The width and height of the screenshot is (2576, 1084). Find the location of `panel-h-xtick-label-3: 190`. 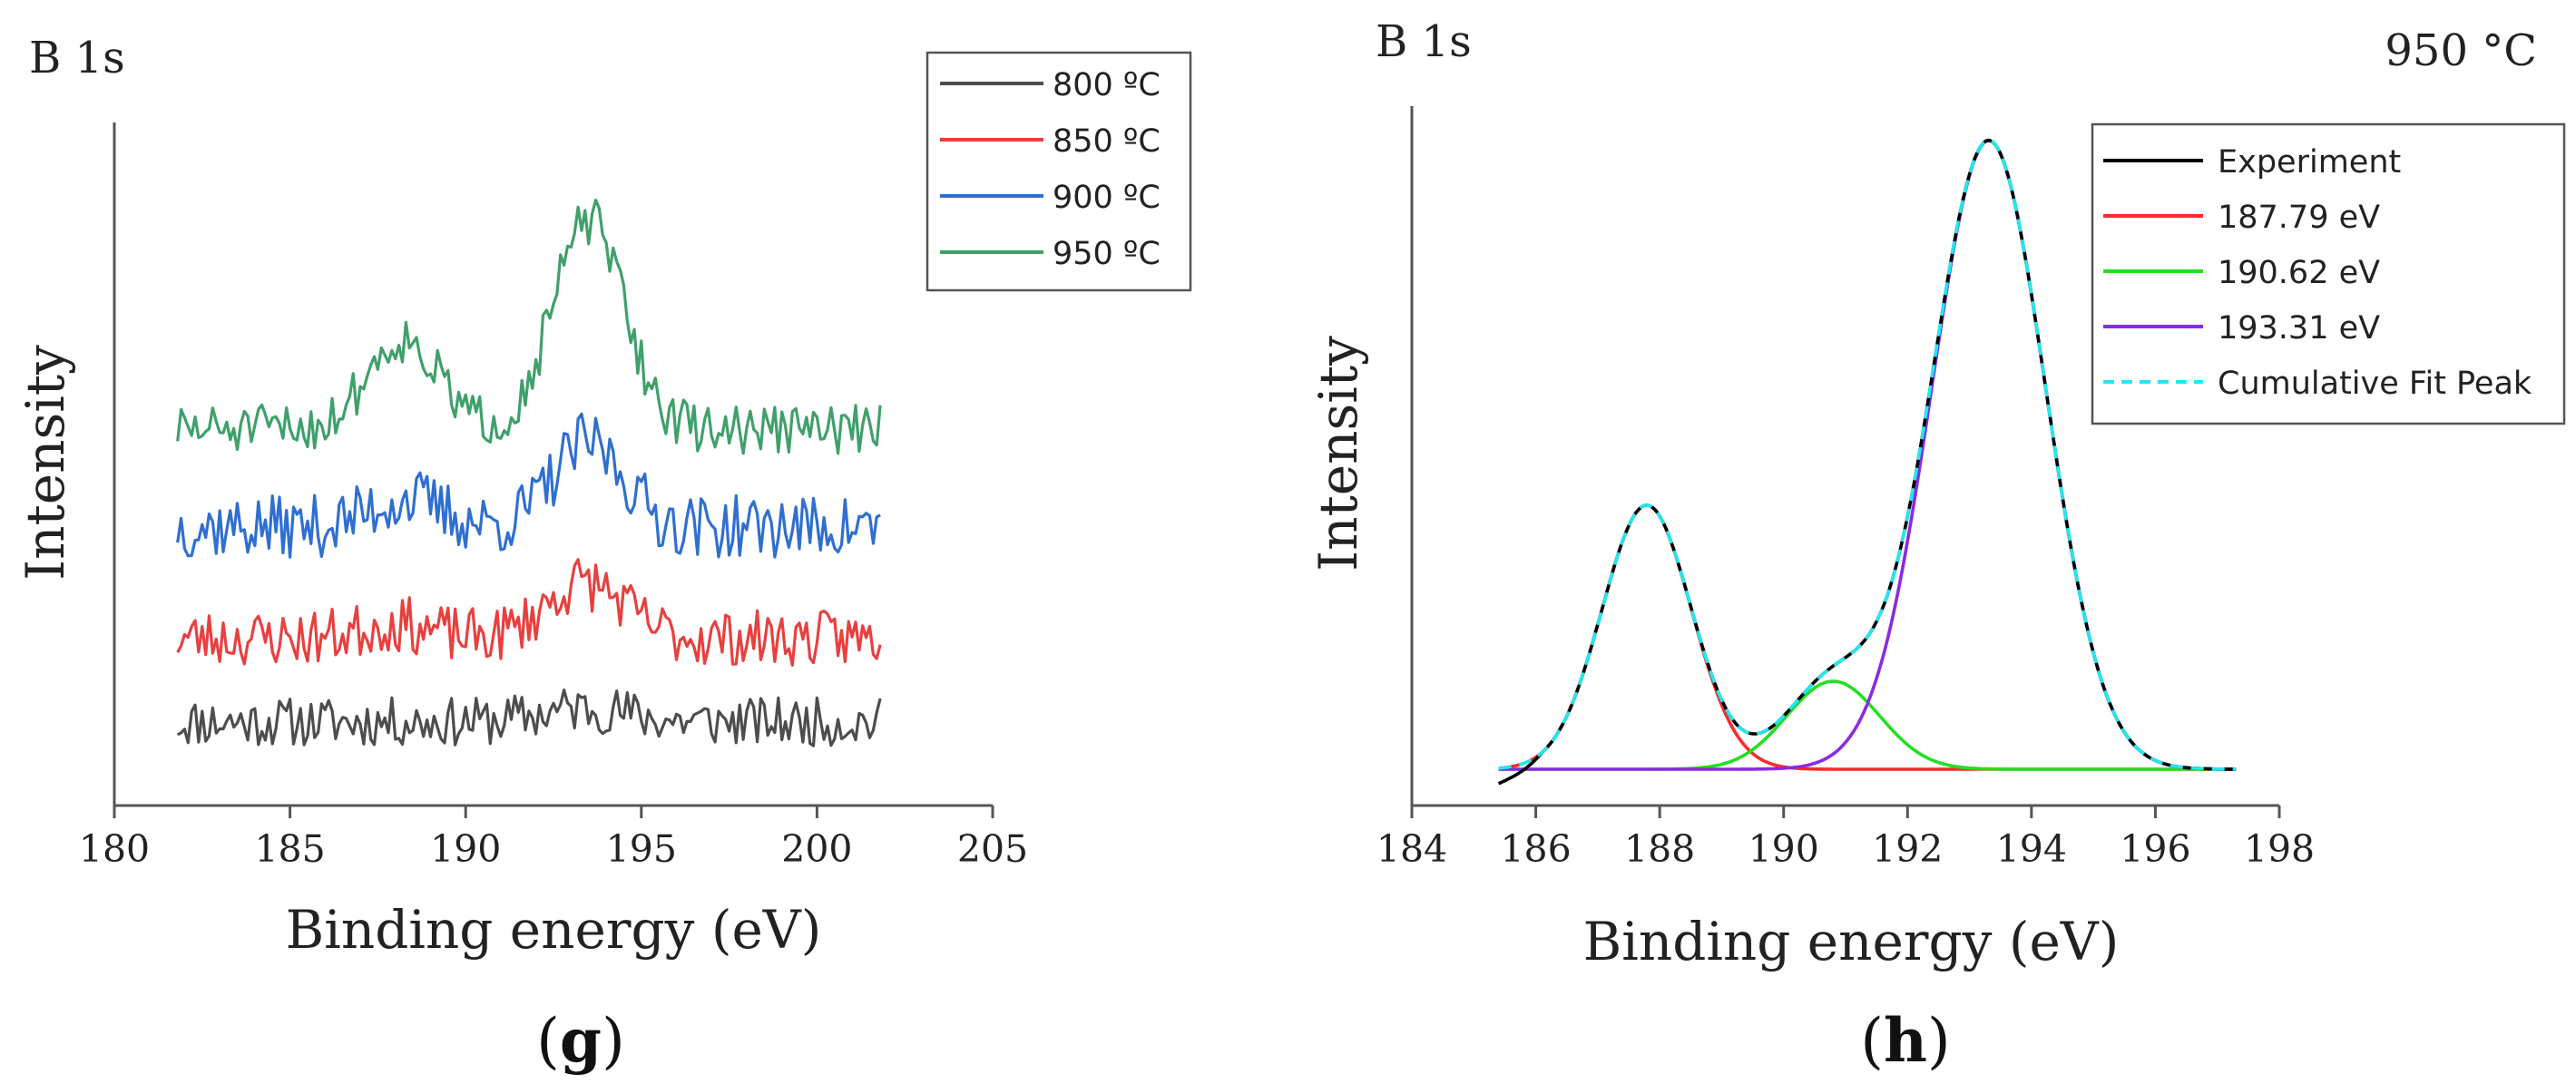

panel-h-xtick-label-3: 190 is located at coordinates (1783, 849).